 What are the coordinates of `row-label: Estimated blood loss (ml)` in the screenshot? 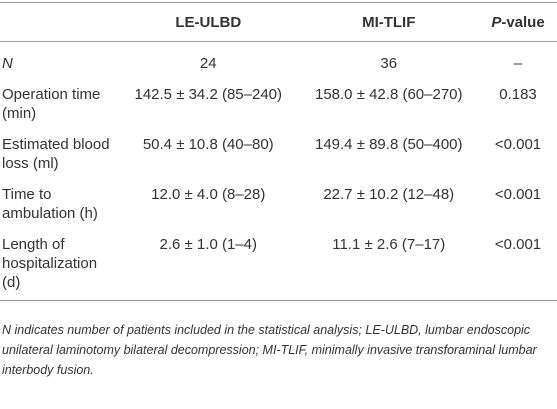 It's located at (56, 154).